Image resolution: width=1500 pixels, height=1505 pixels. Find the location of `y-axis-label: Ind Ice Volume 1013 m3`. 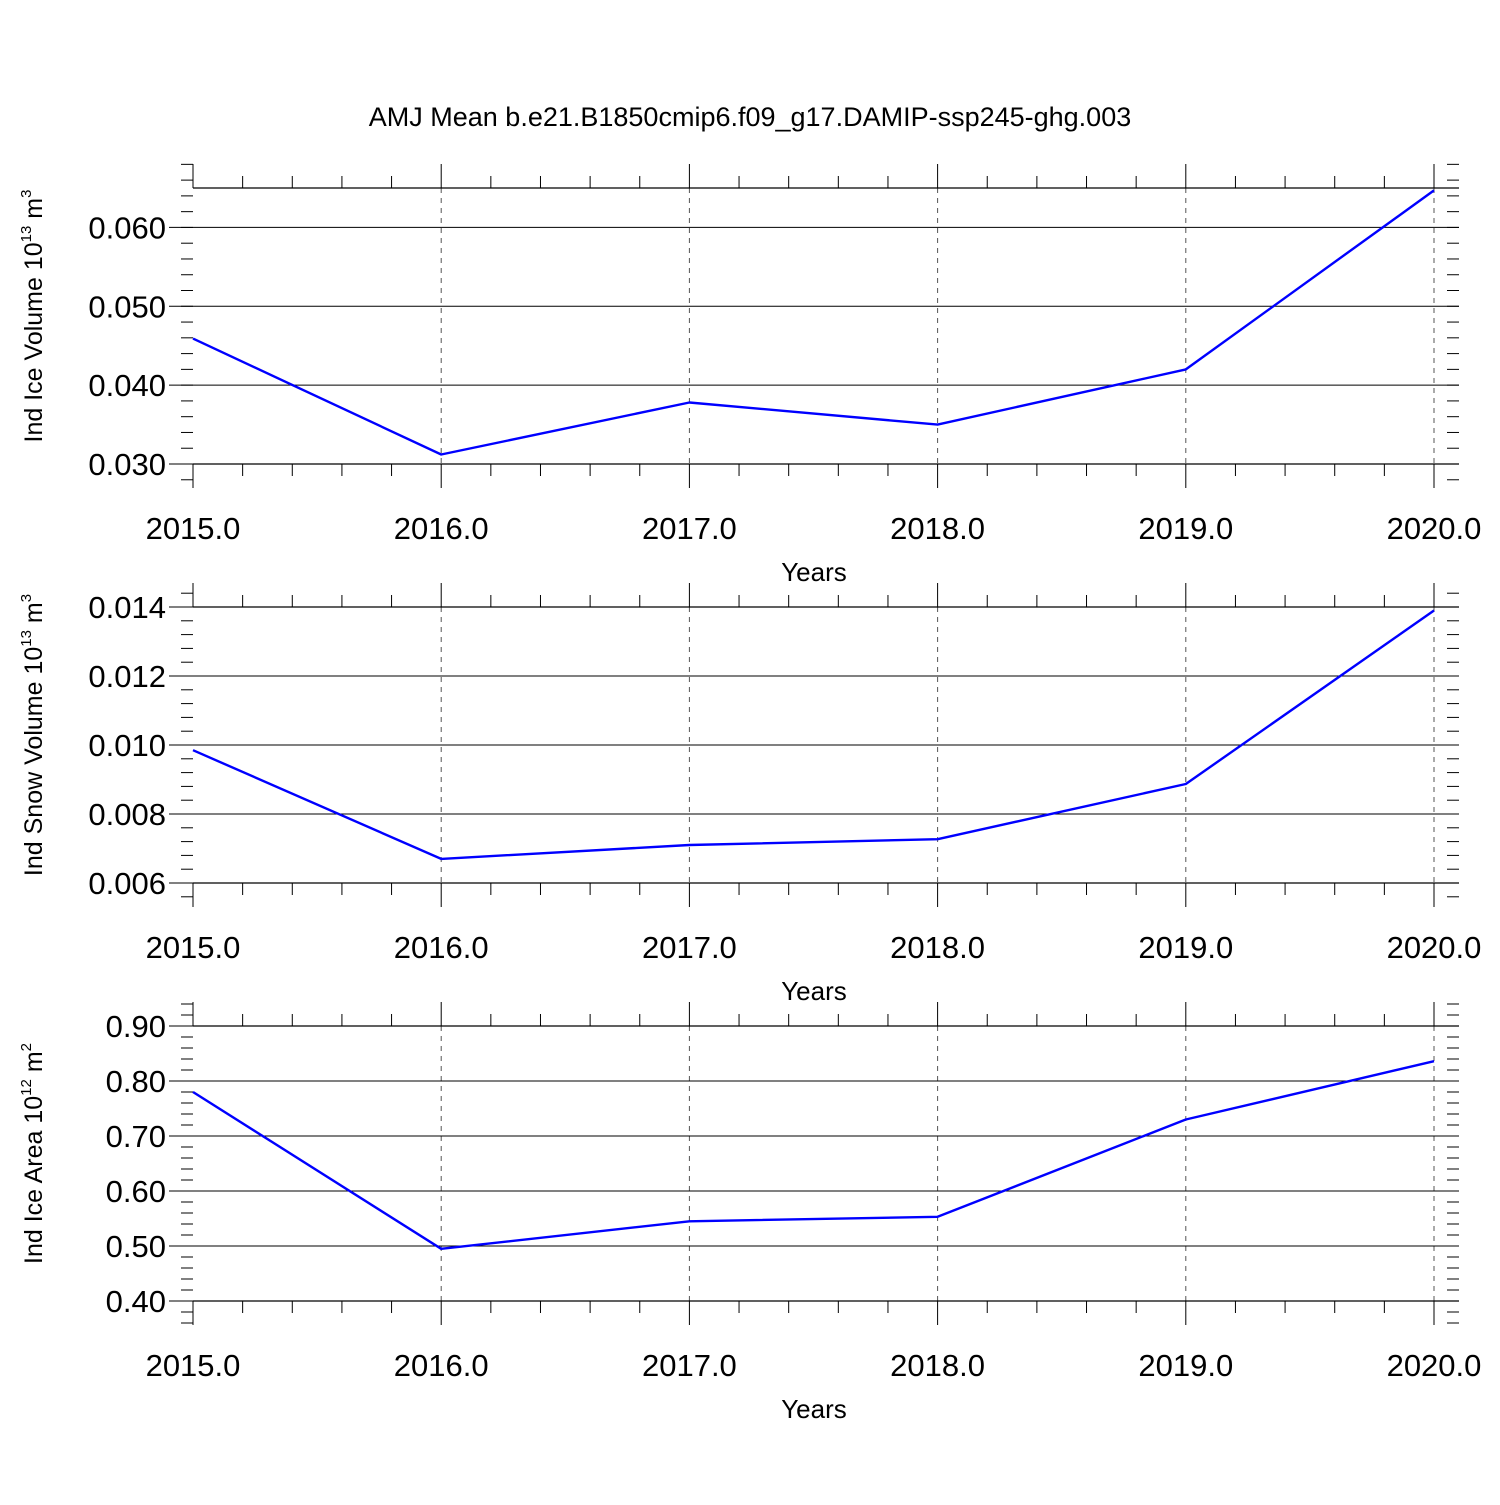

y-axis-label: Ind Ice Volume 1013 m3 is located at coordinates (33, 316).